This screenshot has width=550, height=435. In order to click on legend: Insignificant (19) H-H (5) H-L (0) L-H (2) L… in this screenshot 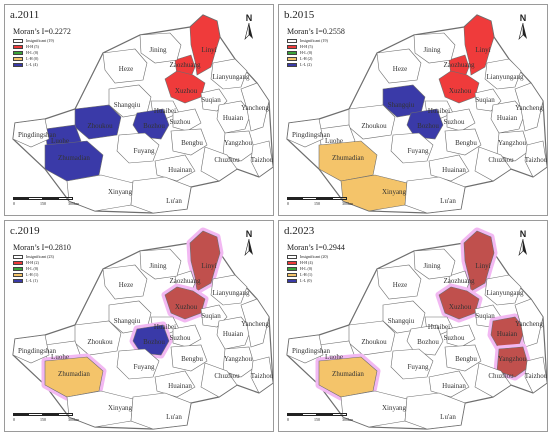, I will do `click(307, 53)`.